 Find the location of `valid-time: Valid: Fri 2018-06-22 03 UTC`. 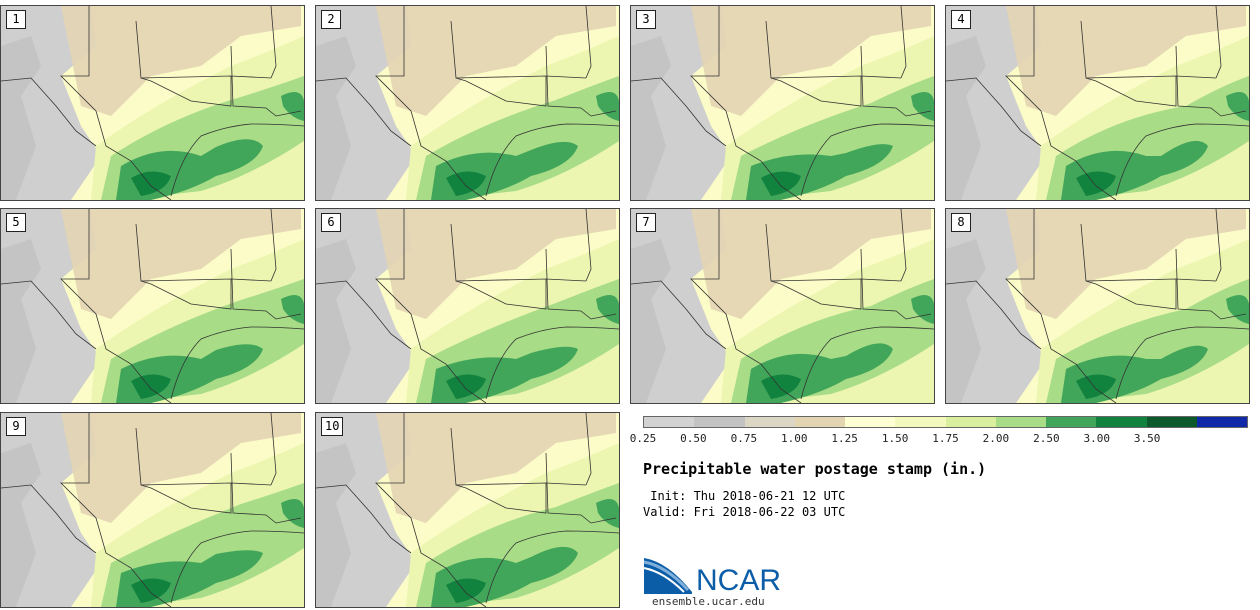

valid-time: Valid: Fri 2018-06-22 03 UTC is located at coordinates (744, 512).